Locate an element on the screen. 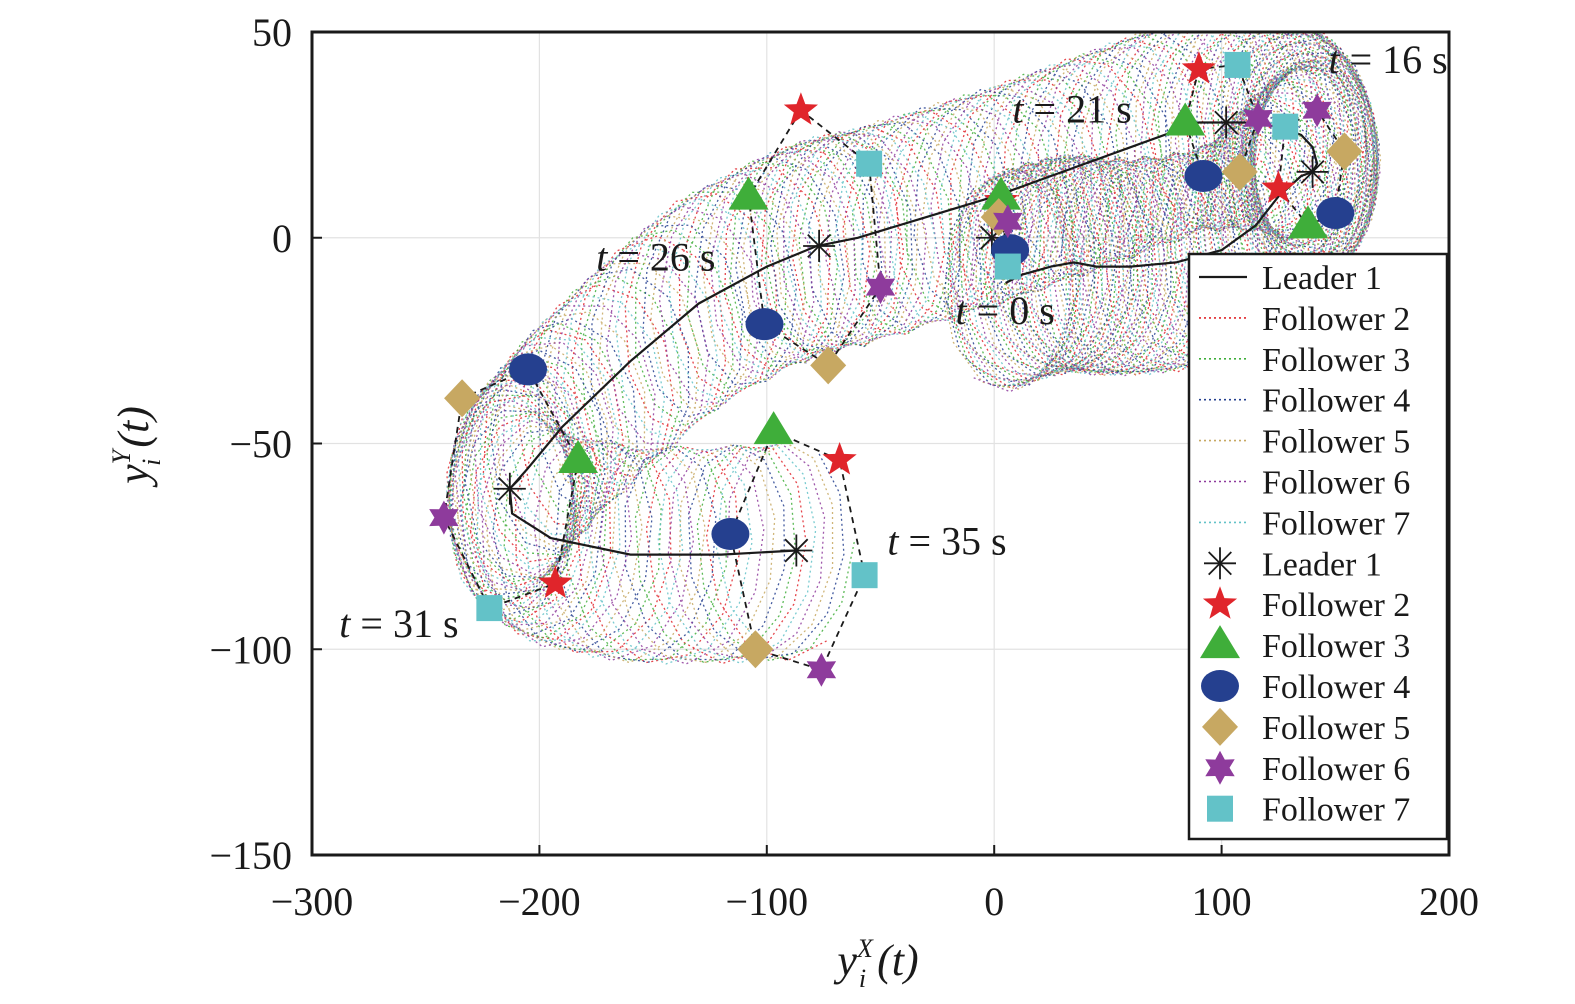  y-tick-label: 0 is located at coordinates (282, 238).